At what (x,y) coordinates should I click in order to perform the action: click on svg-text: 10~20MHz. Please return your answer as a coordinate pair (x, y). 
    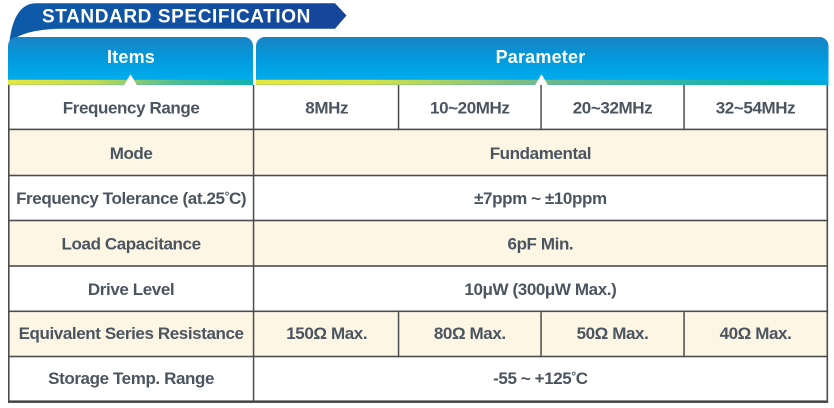
    Looking at the image, I should click on (469, 108).